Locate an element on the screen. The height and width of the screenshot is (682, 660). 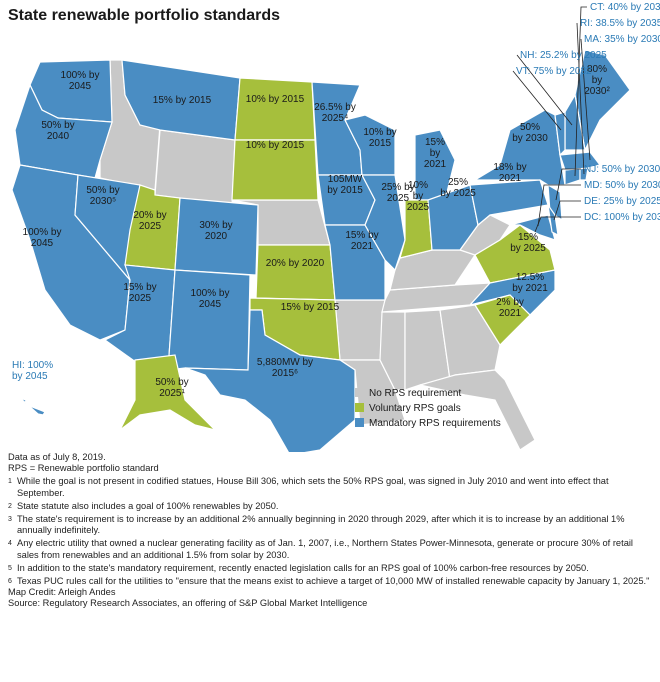
label-line: 10% is located at coordinates (418, 185).